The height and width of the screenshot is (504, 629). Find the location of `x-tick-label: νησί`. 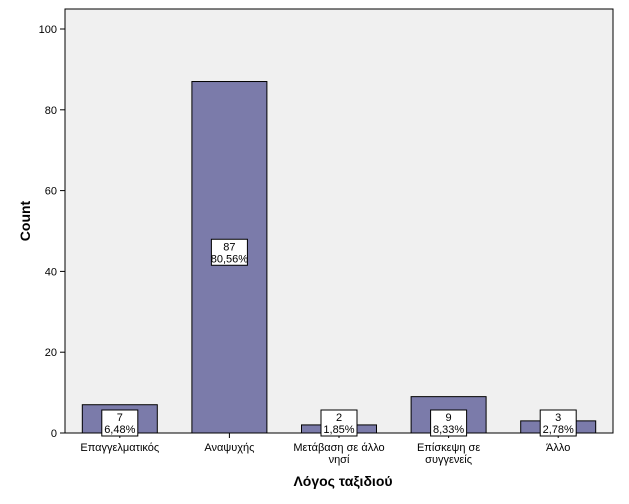

x-tick-label: νησί is located at coordinates (339, 460).